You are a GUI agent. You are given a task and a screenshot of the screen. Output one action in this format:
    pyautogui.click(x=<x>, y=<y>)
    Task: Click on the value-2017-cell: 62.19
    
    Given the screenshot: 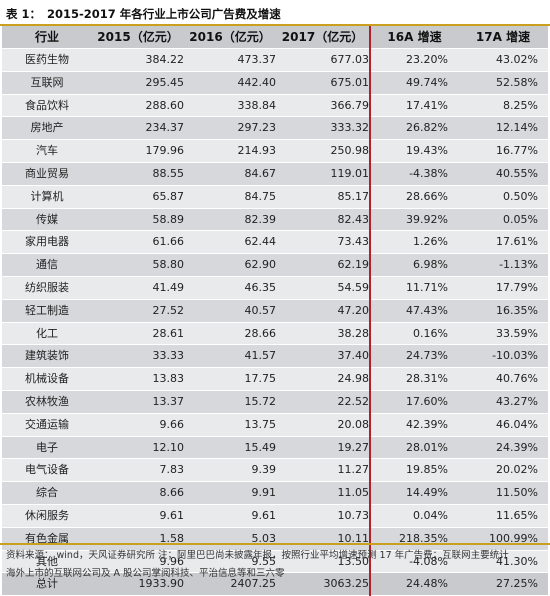 What is the action you would take?
    pyautogui.click(x=323, y=265)
    